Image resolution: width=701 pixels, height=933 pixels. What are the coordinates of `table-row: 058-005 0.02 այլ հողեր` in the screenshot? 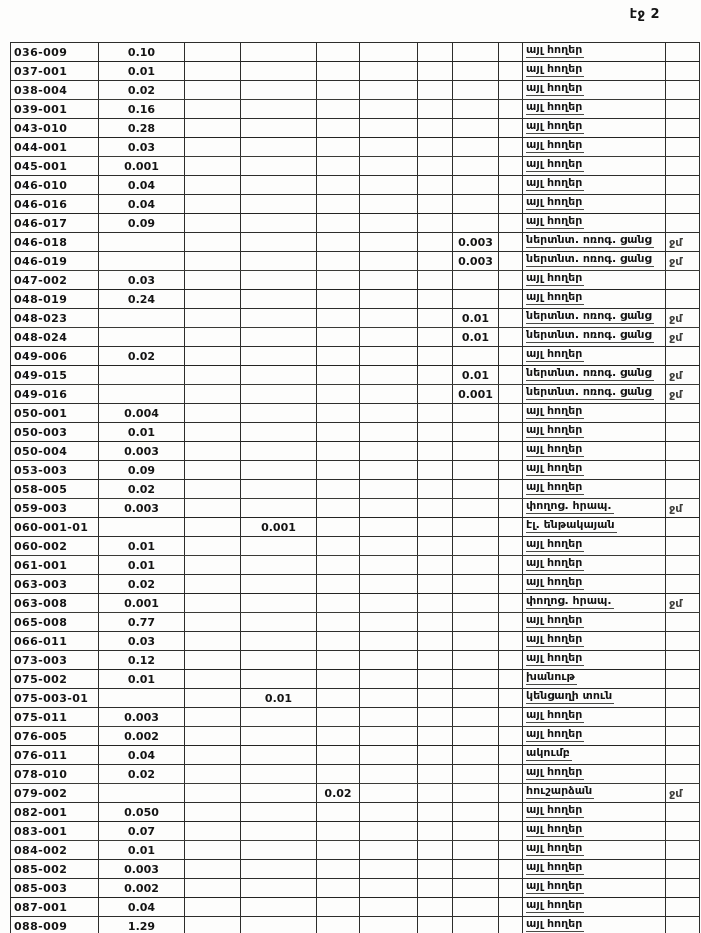 It's located at (355, 489).